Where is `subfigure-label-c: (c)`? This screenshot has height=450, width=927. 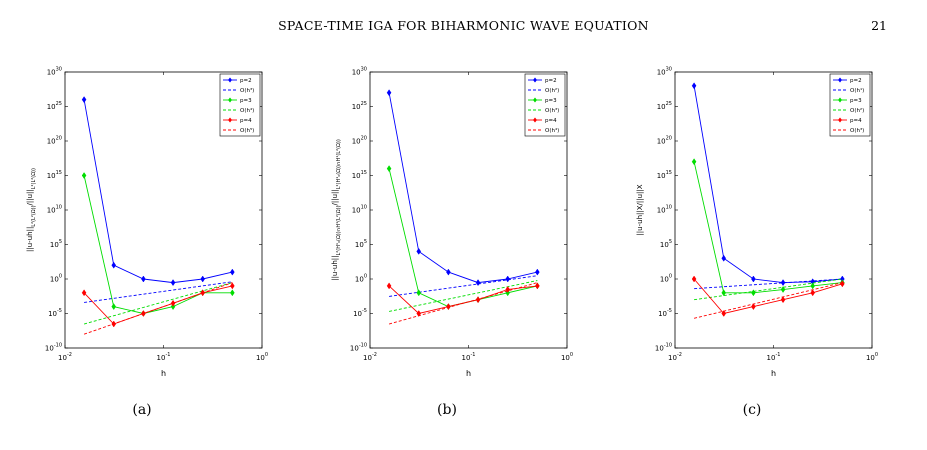
subfigure-label-c: (c) is located at coordinates (752, 410).